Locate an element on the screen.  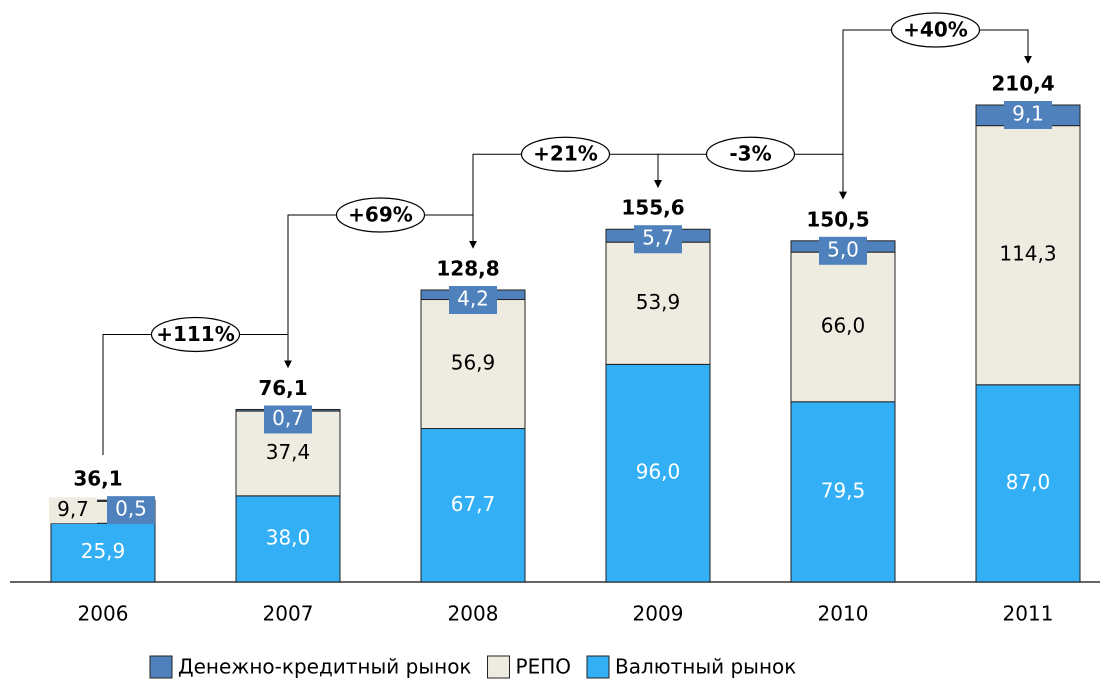
x-tick-label: 2006 is located at coordinates (103, 614).